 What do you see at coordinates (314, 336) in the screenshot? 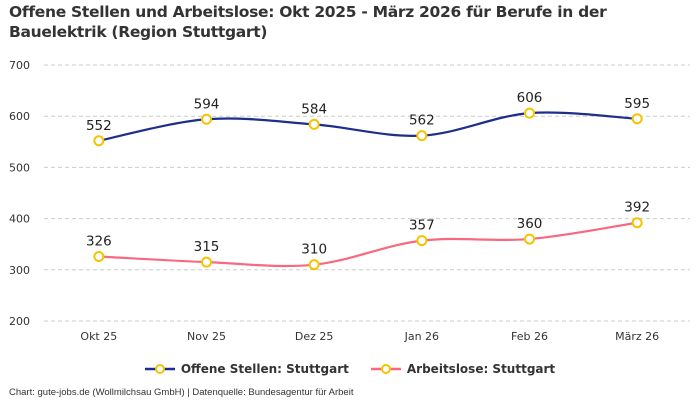
I see `x-tick-label: Dez 25` at bounding box center [314, 336].